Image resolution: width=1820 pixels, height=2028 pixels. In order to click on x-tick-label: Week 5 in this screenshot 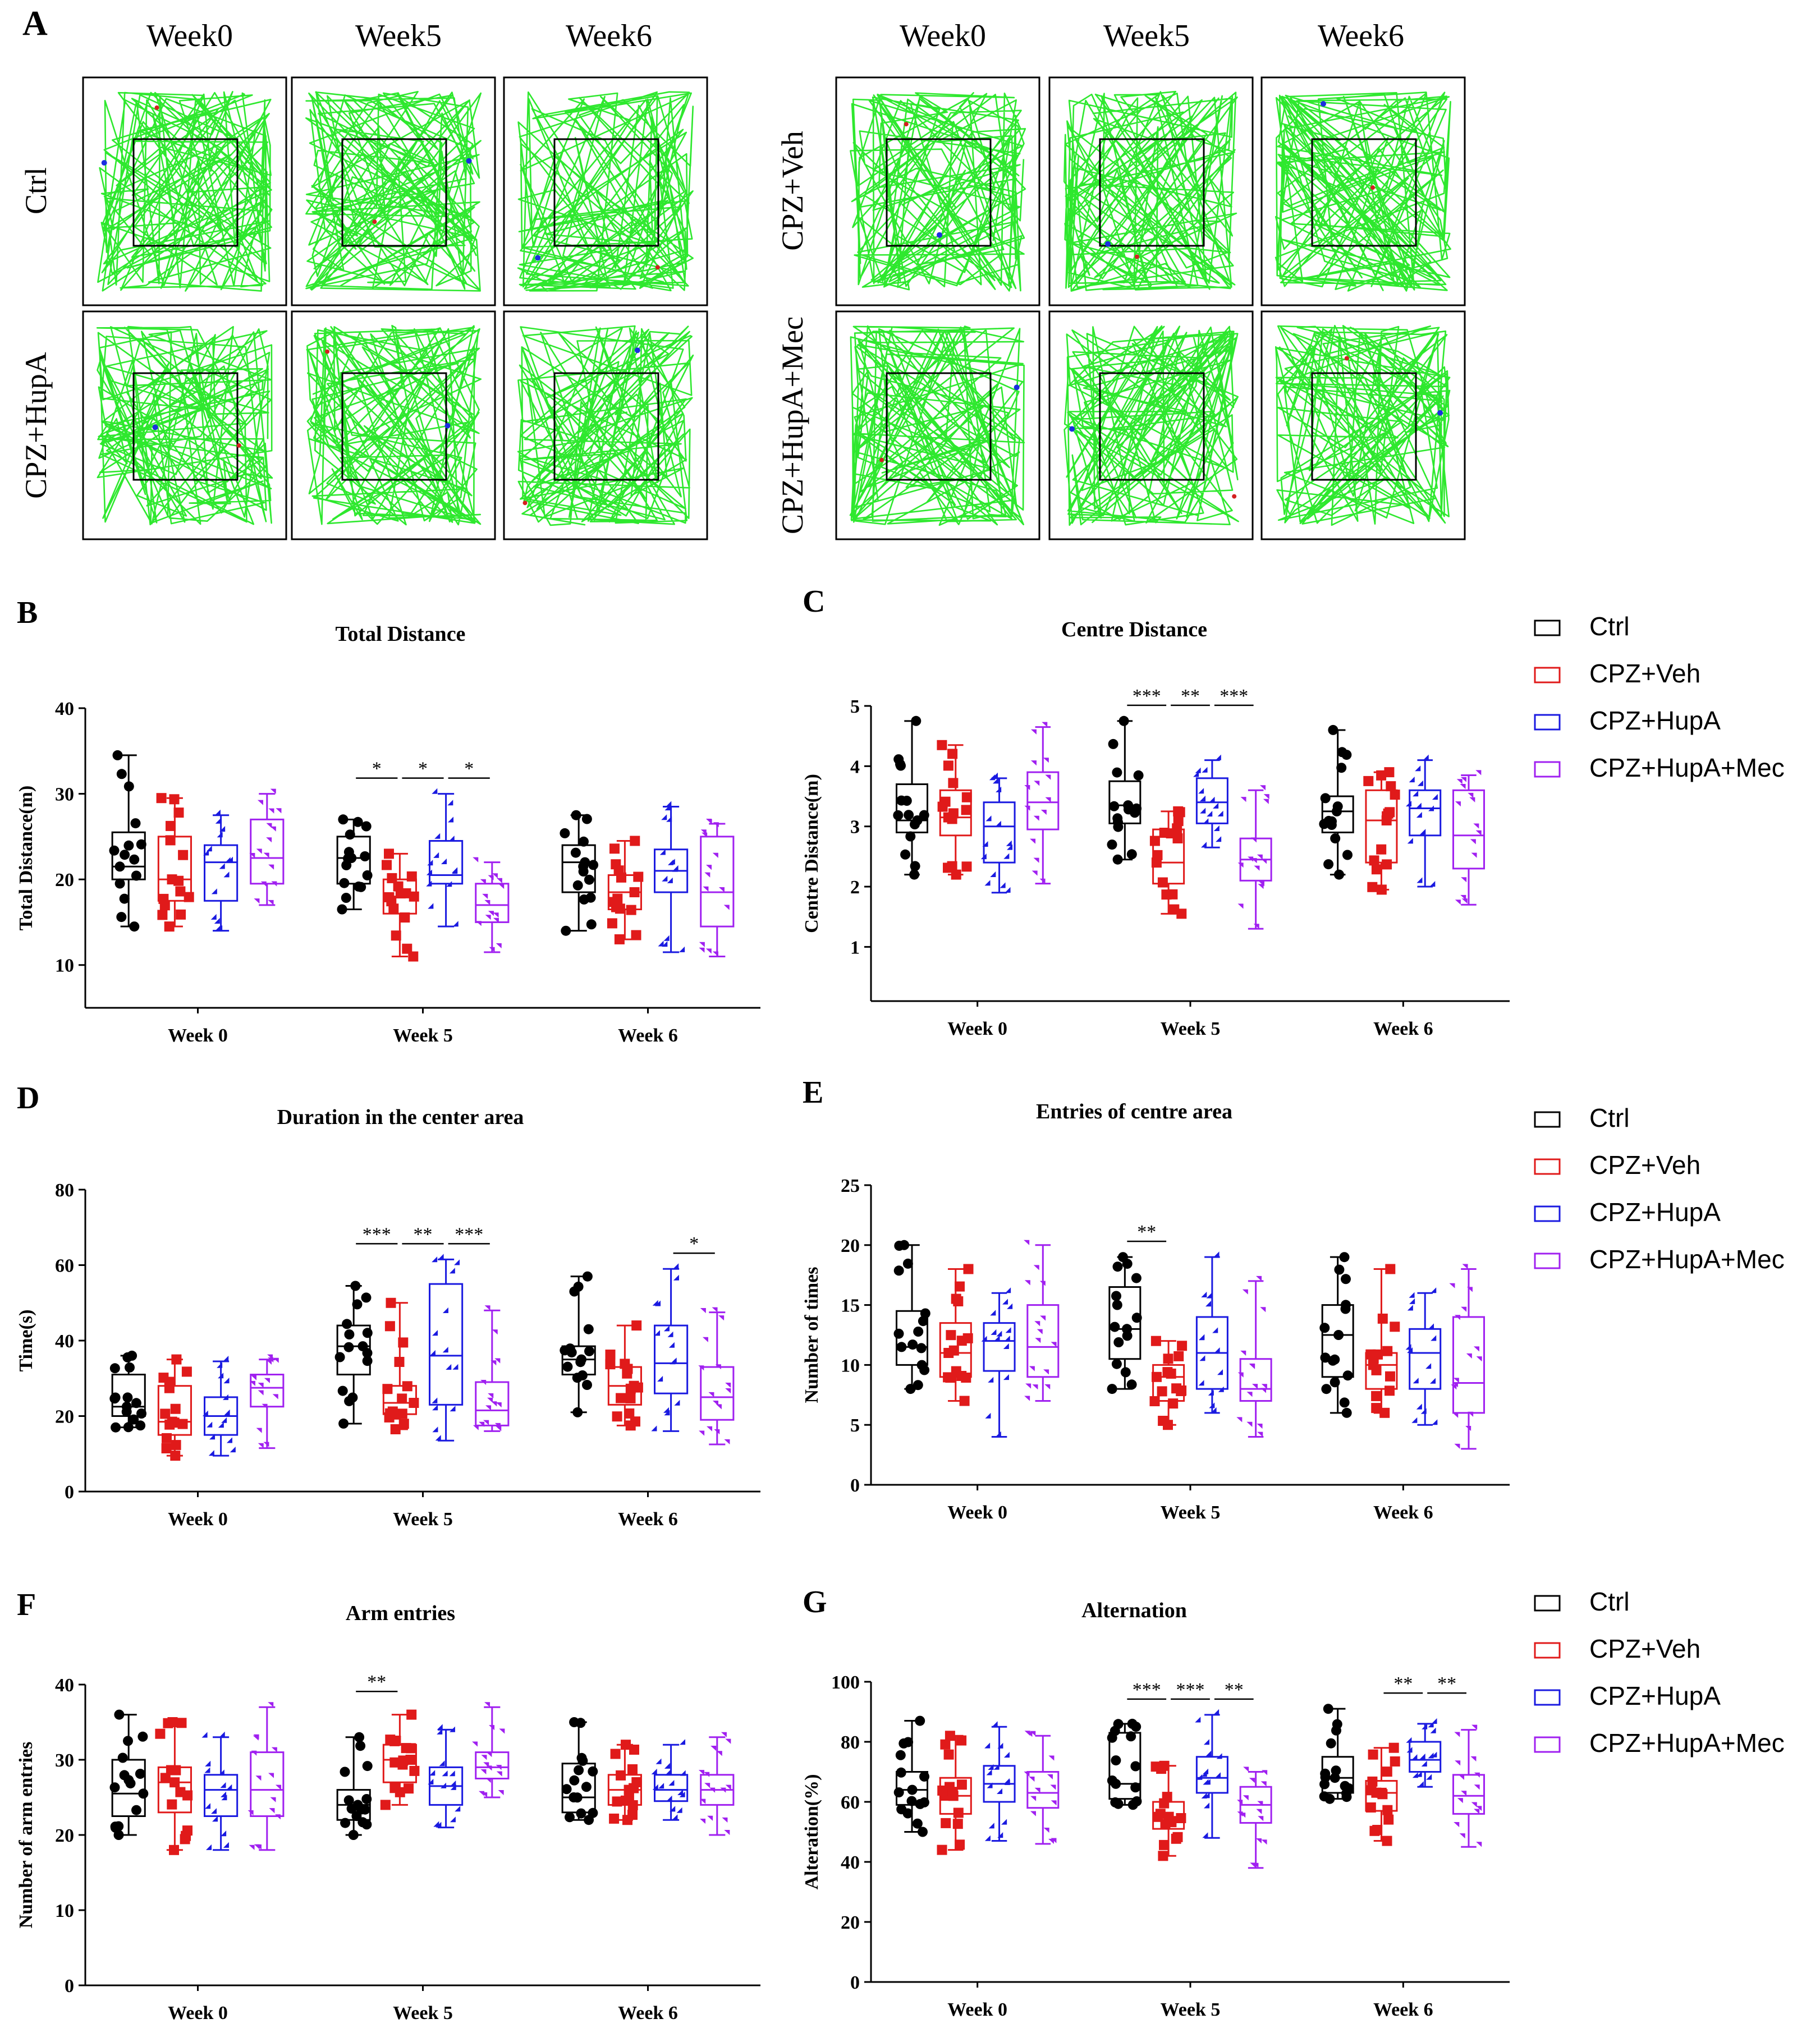, I will do `click(423, 1519)`.